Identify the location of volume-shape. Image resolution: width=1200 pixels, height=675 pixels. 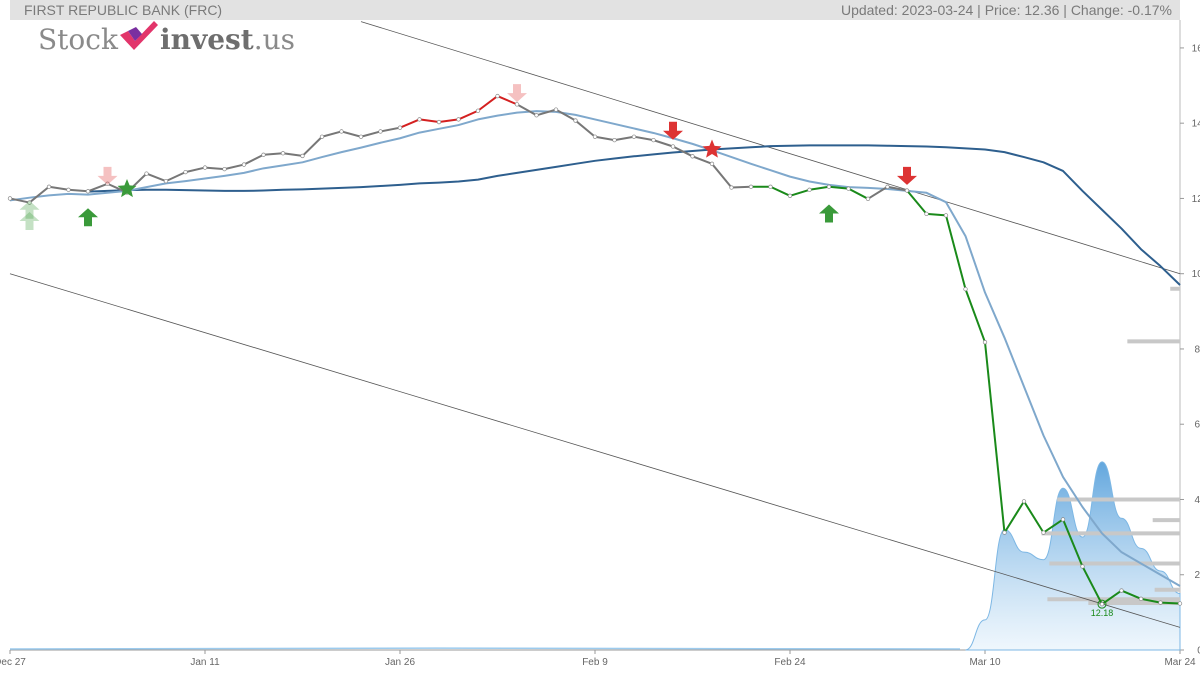
(1073, 556).